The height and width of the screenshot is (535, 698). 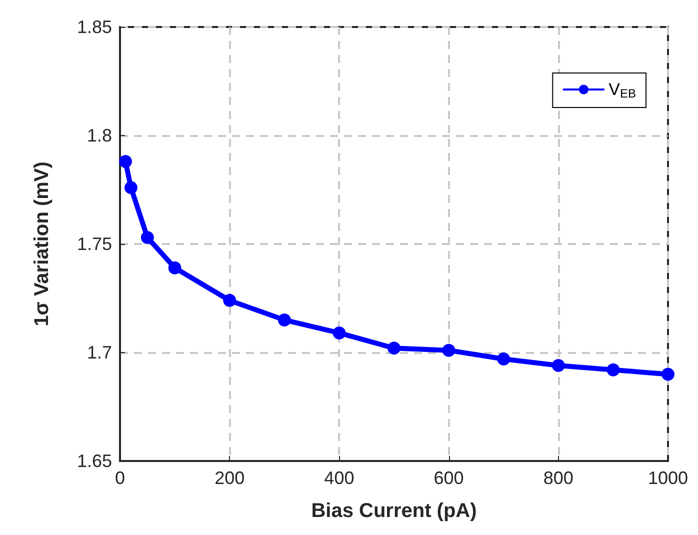 I want to click on y-axis-title: 1σ Variation (mV), so click(x=42, y=244).